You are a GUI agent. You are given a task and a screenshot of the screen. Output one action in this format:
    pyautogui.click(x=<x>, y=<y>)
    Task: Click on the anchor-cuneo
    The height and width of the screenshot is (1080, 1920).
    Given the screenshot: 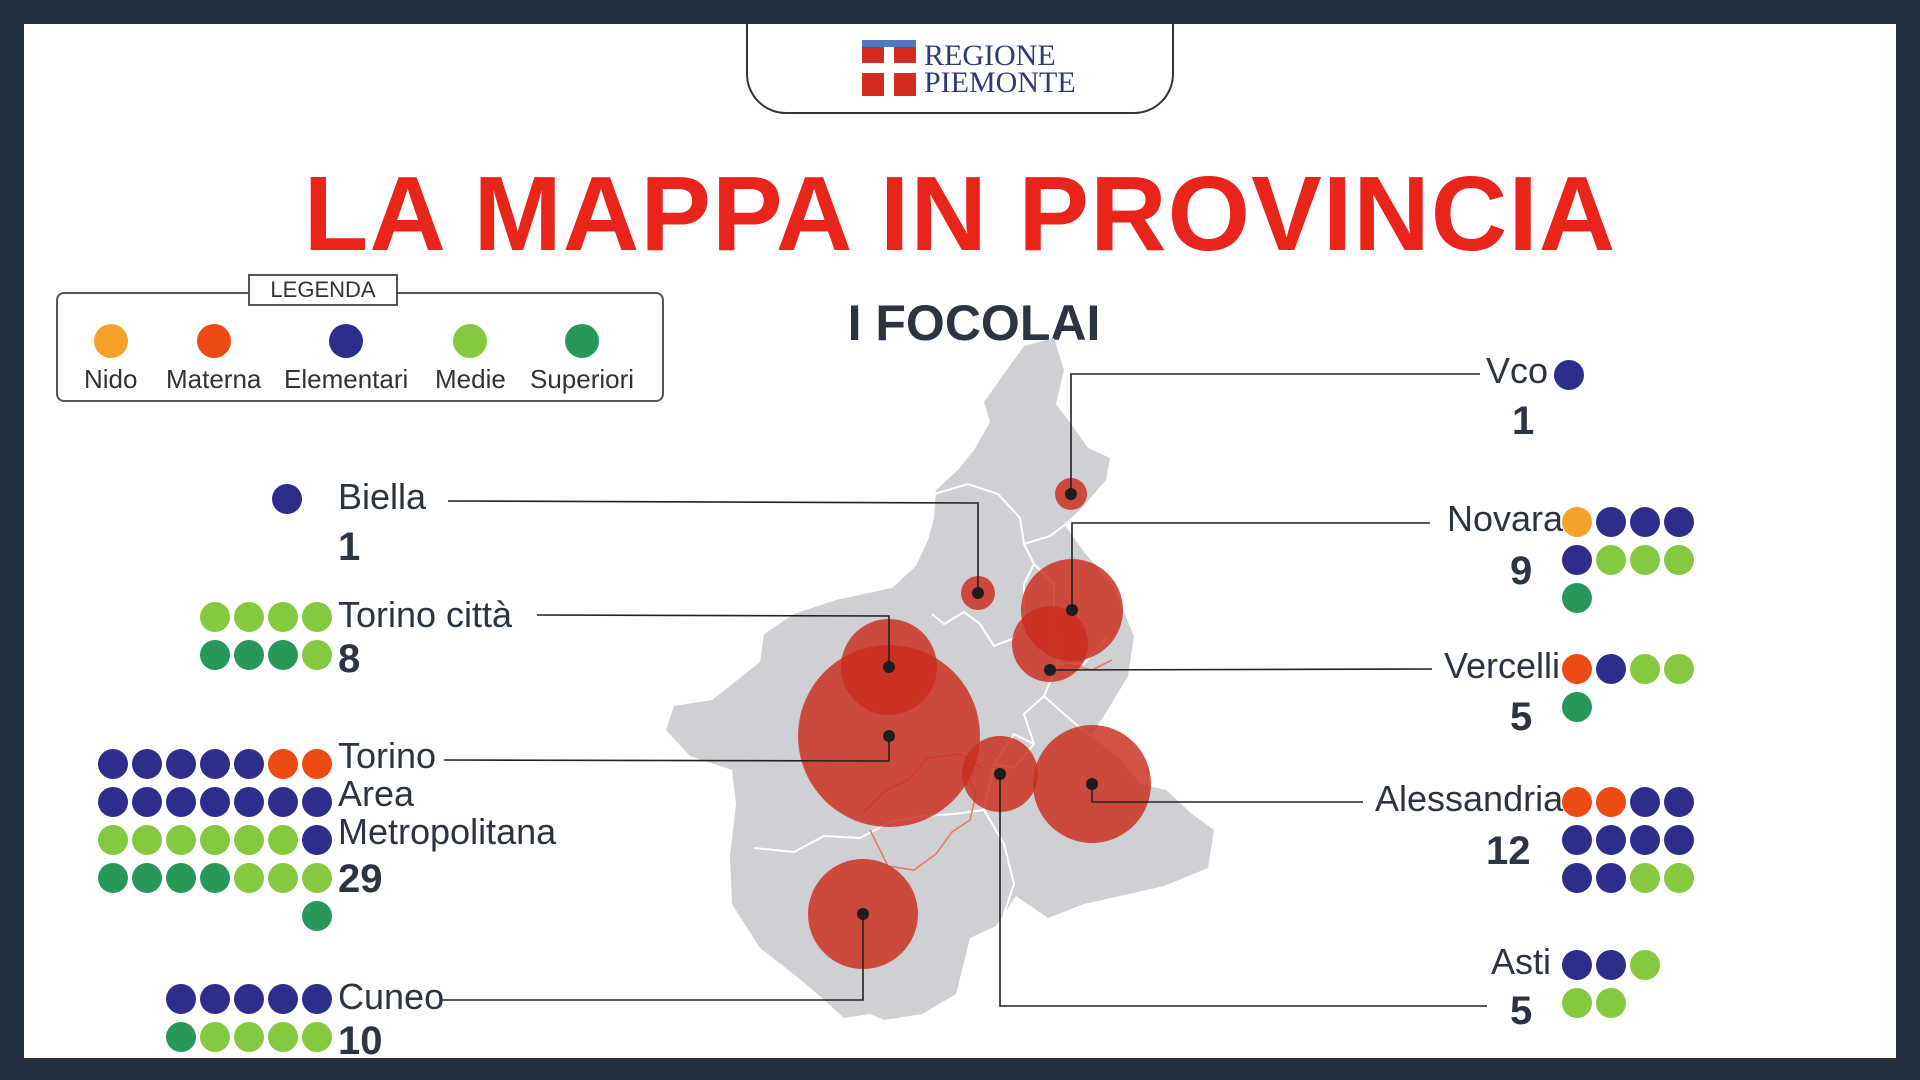 What is the action you would take?
    pyautogui.click(x=863, y=914)
    